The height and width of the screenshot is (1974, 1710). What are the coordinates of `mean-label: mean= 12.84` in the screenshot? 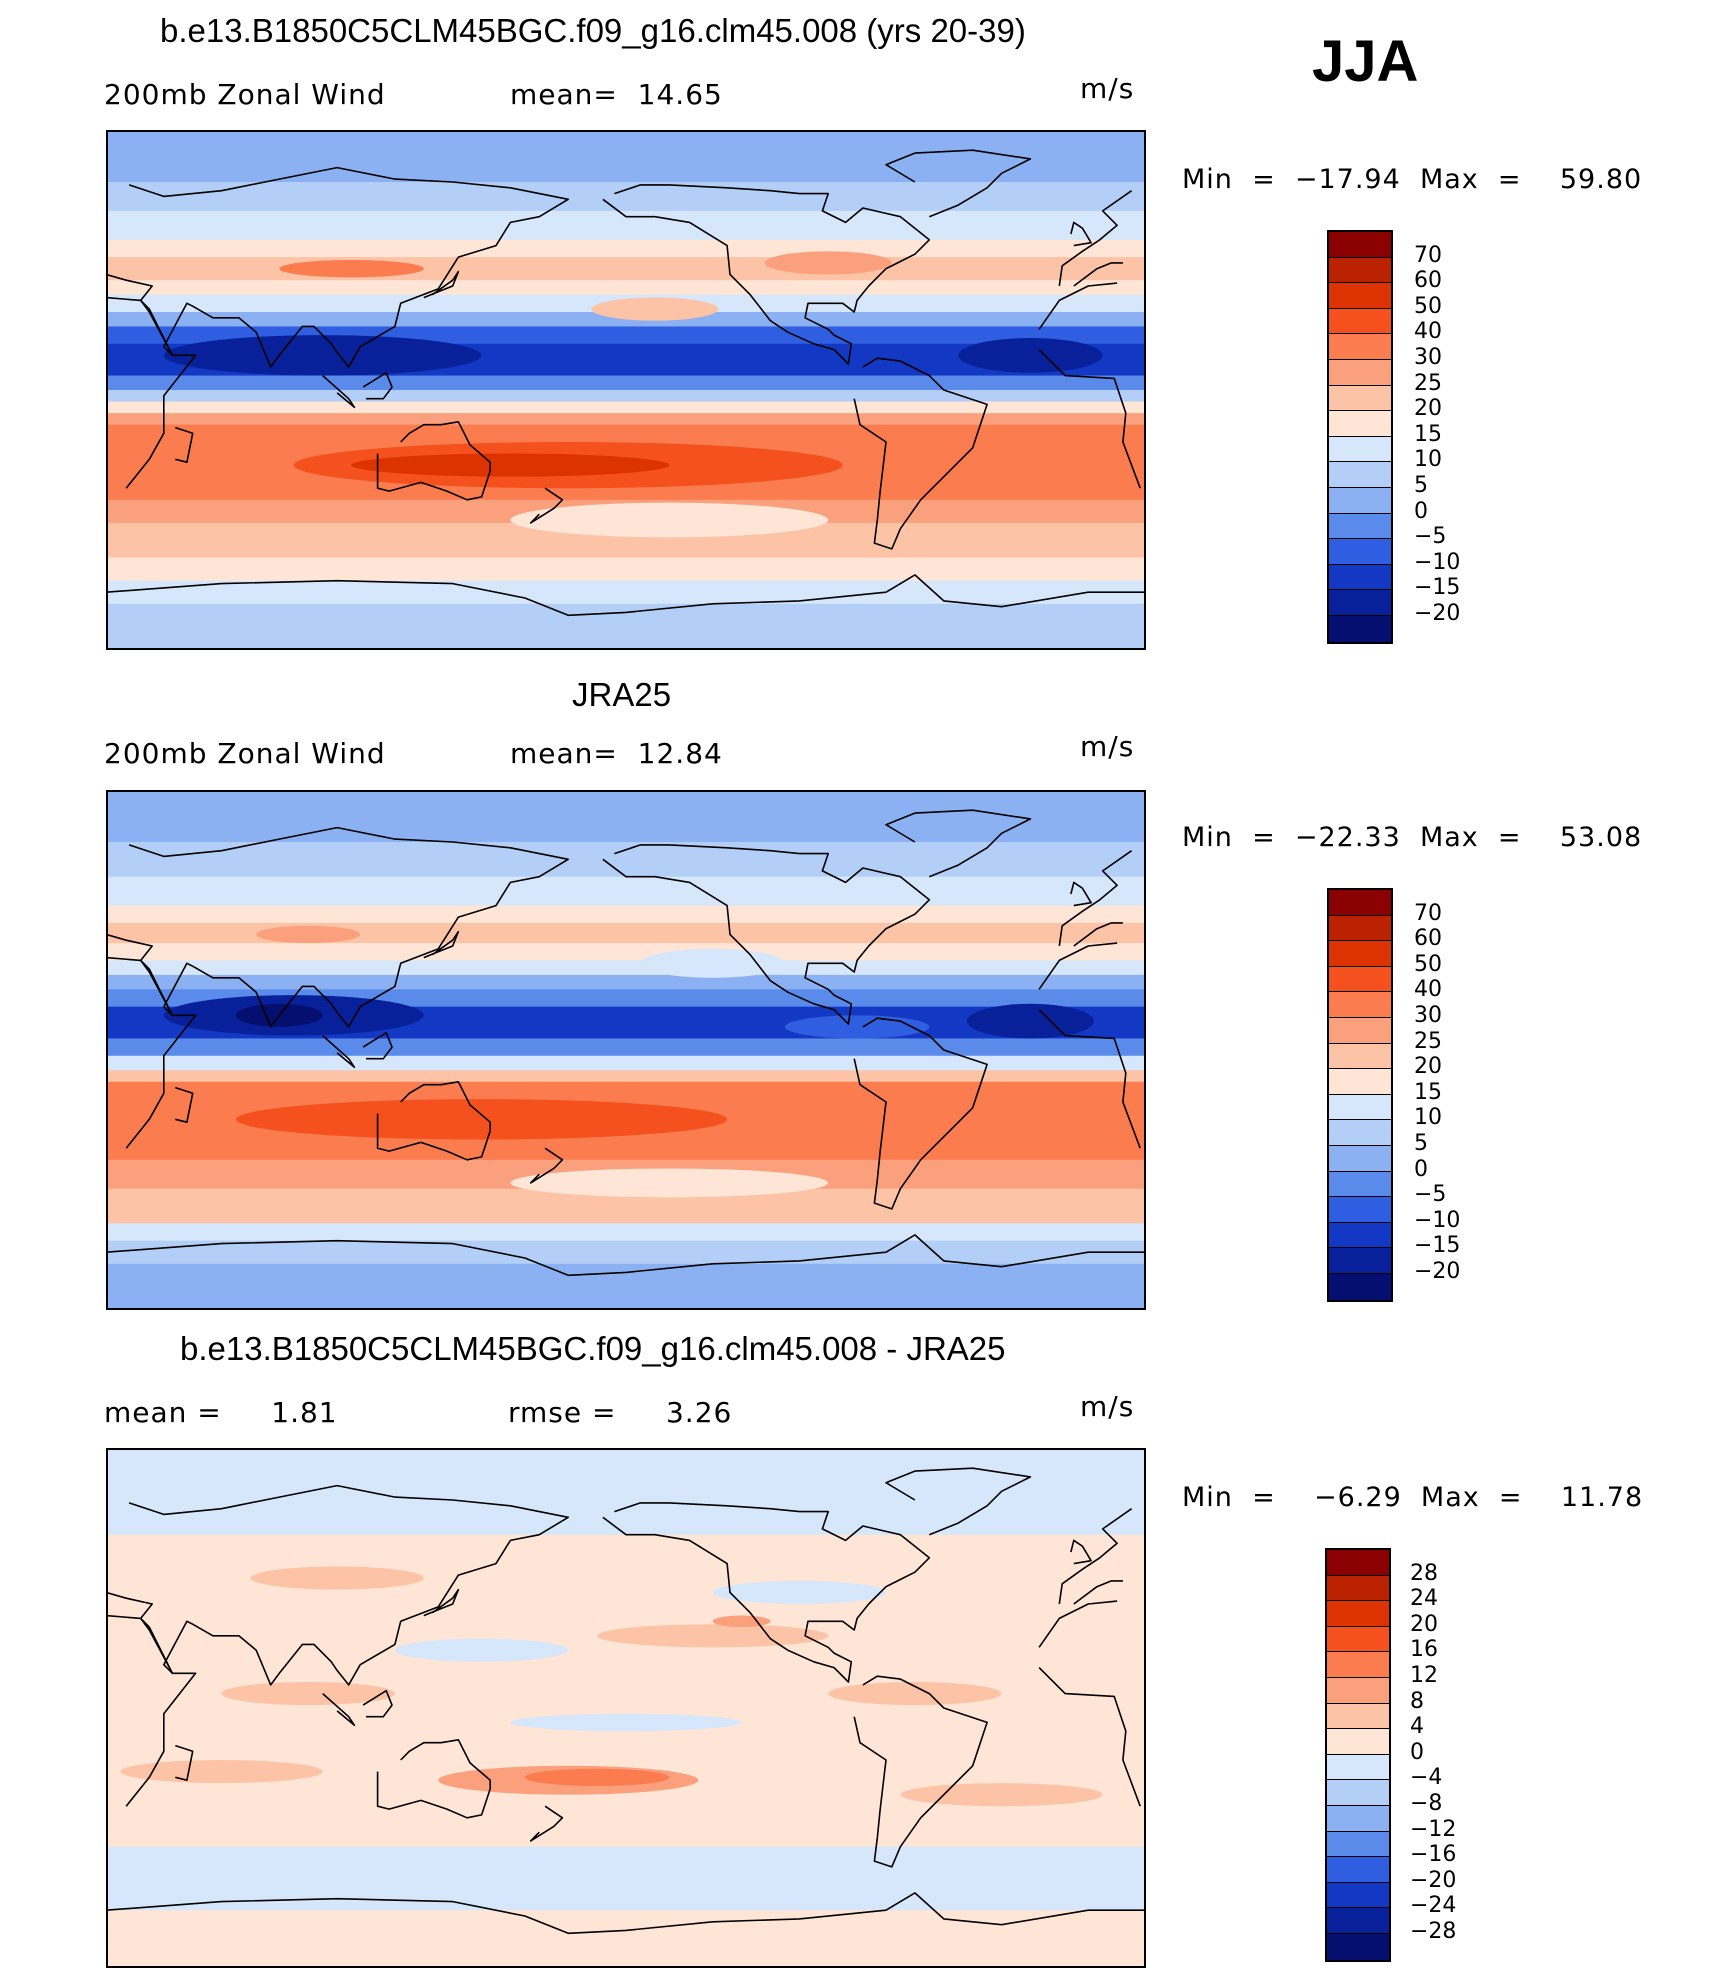 It's located at (616, 753).